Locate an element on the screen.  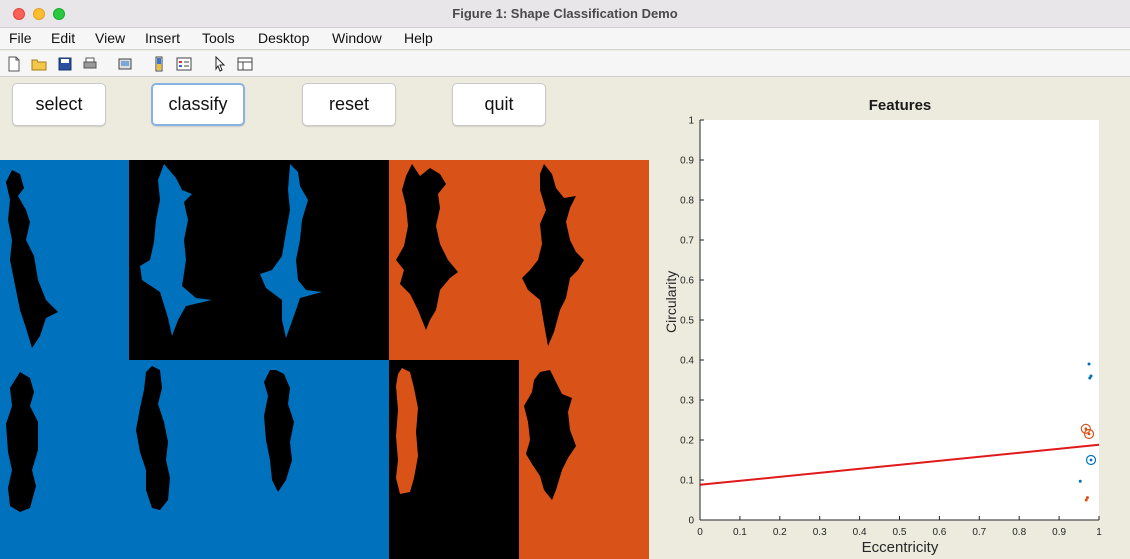
fish-shape-r1c4 is located at coordinates (427, 247).